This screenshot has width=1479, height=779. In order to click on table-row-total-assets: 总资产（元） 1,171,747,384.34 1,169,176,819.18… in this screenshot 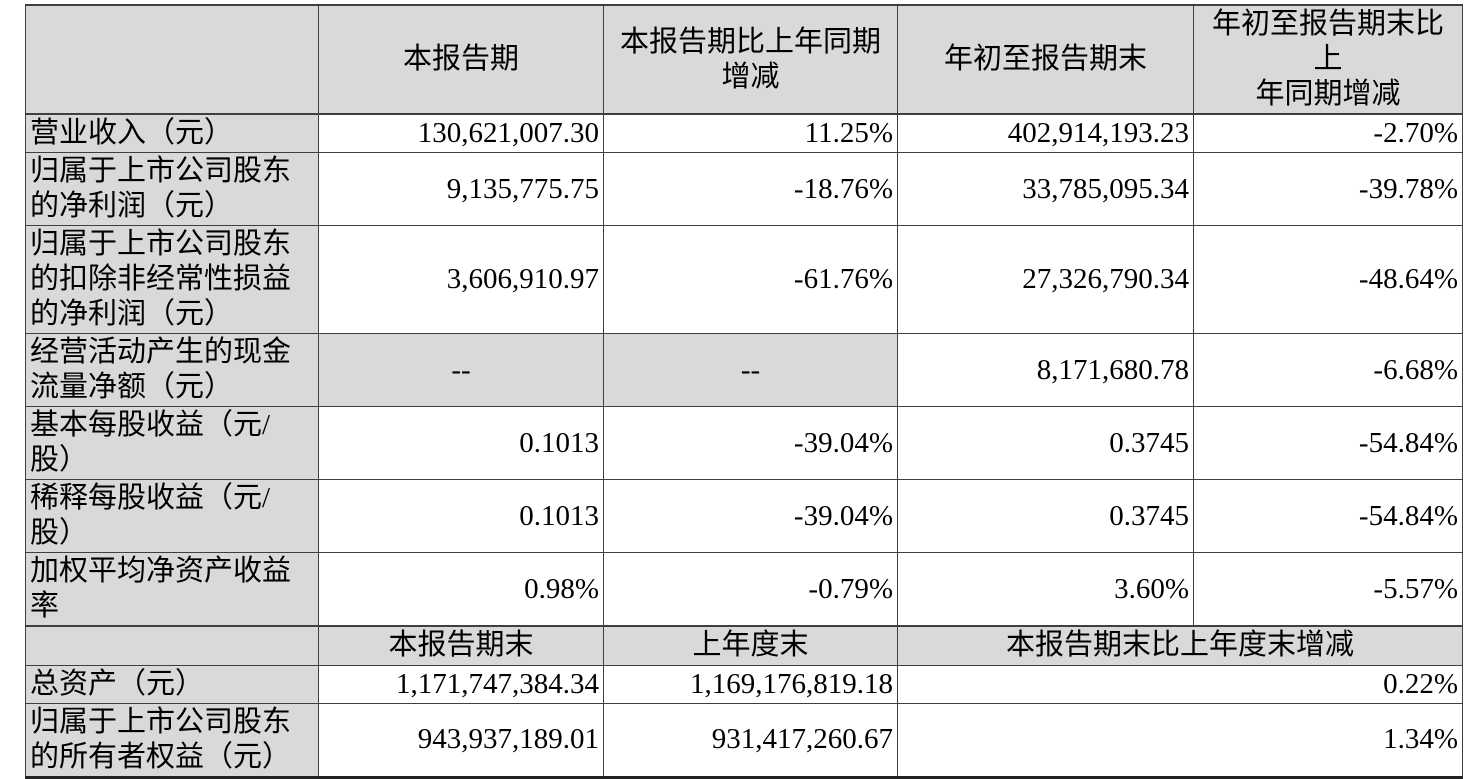, I will do `click(744, 684)`.